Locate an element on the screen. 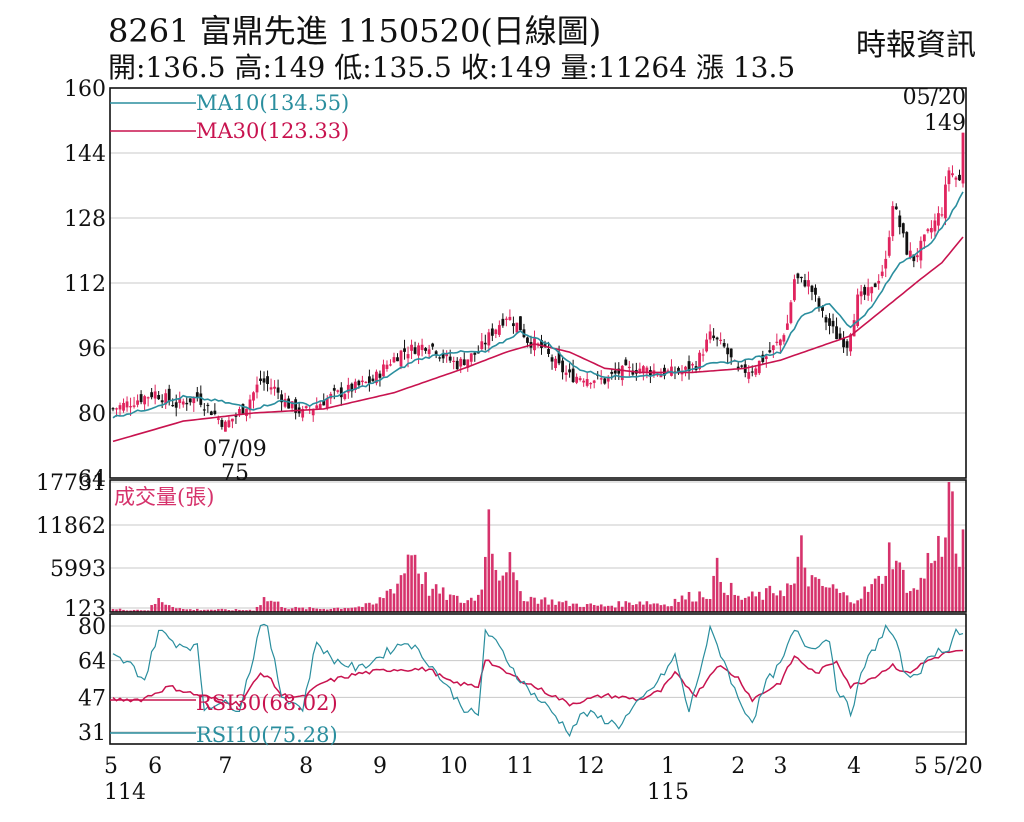  volume-axis-label: 成交量(張) is located at coordinates (164, 497).